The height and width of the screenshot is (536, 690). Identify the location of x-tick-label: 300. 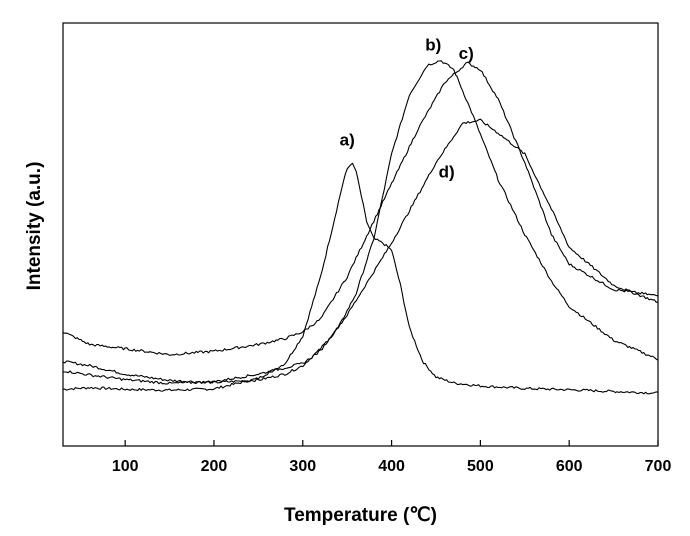
(302, 466).